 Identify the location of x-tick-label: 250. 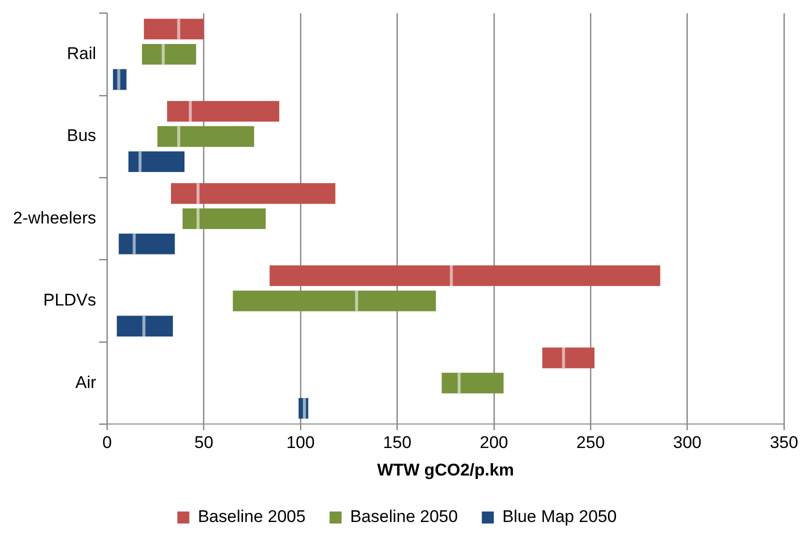
(590, 442).